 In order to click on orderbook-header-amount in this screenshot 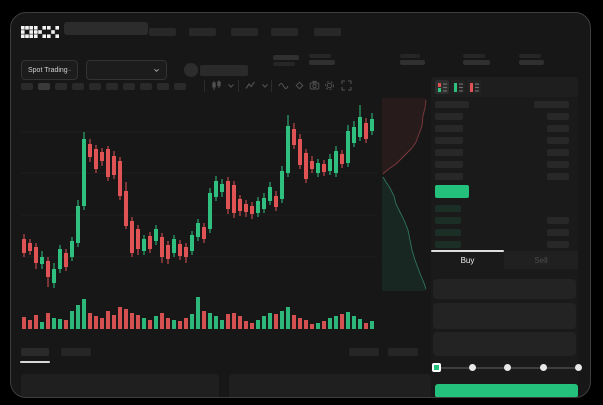, I will do `click(551, 104)`.